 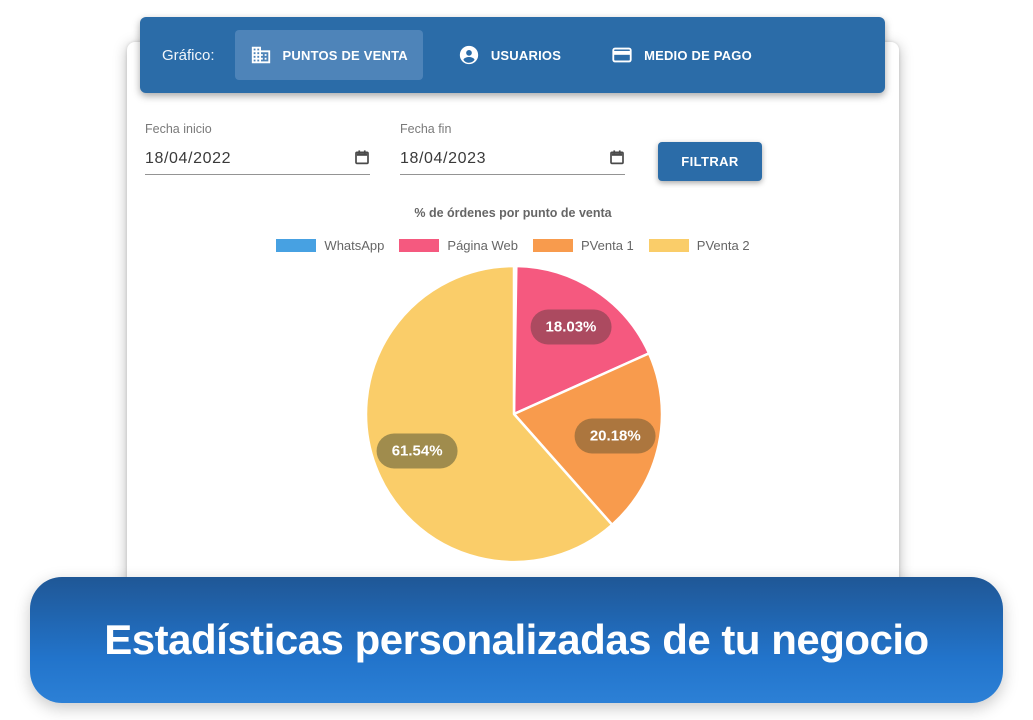 I want to click on legend-item-whatsapp: WhatsApp, so click(x=330, y=245).